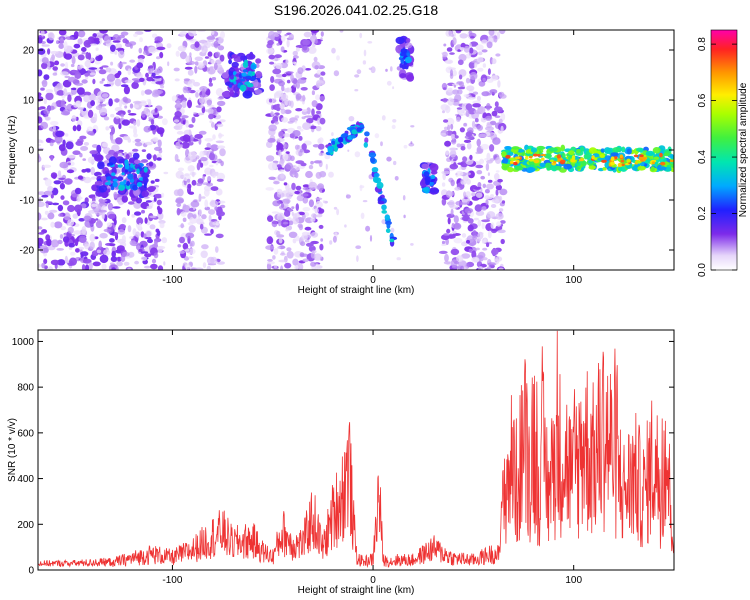 This screenshot has height=600, width=750. What do you see at coordinates (743, 149) in the screenshot?
I see `colorbar-label: Normalized spectral amplitude` at bounding box center [743, 149].